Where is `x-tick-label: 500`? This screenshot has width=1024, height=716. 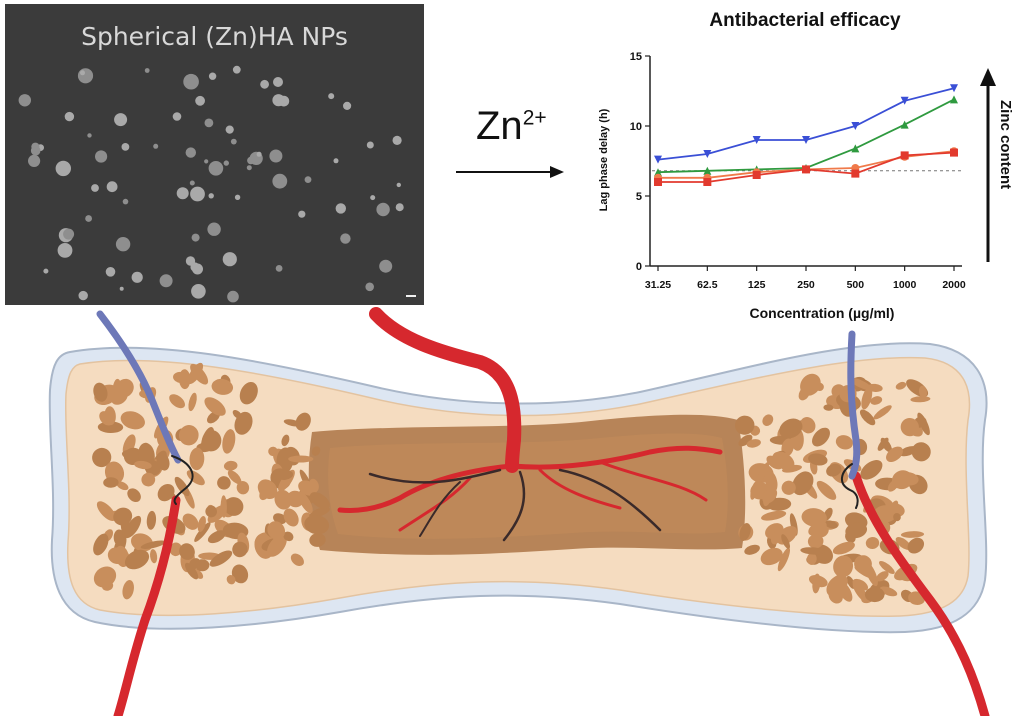 x-tick-label: 500 is located at coordinates (856, 285).